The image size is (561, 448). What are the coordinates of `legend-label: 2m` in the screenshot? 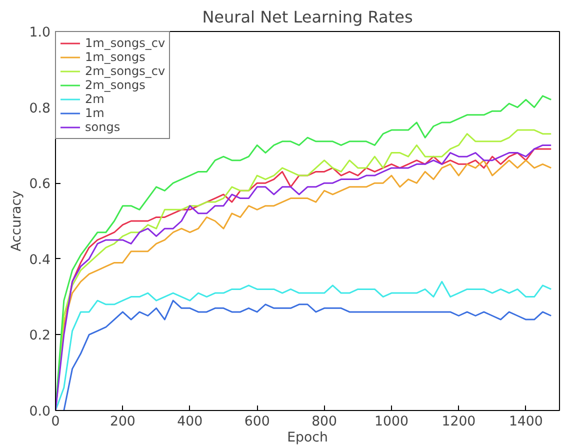 It's located at (95, 99).